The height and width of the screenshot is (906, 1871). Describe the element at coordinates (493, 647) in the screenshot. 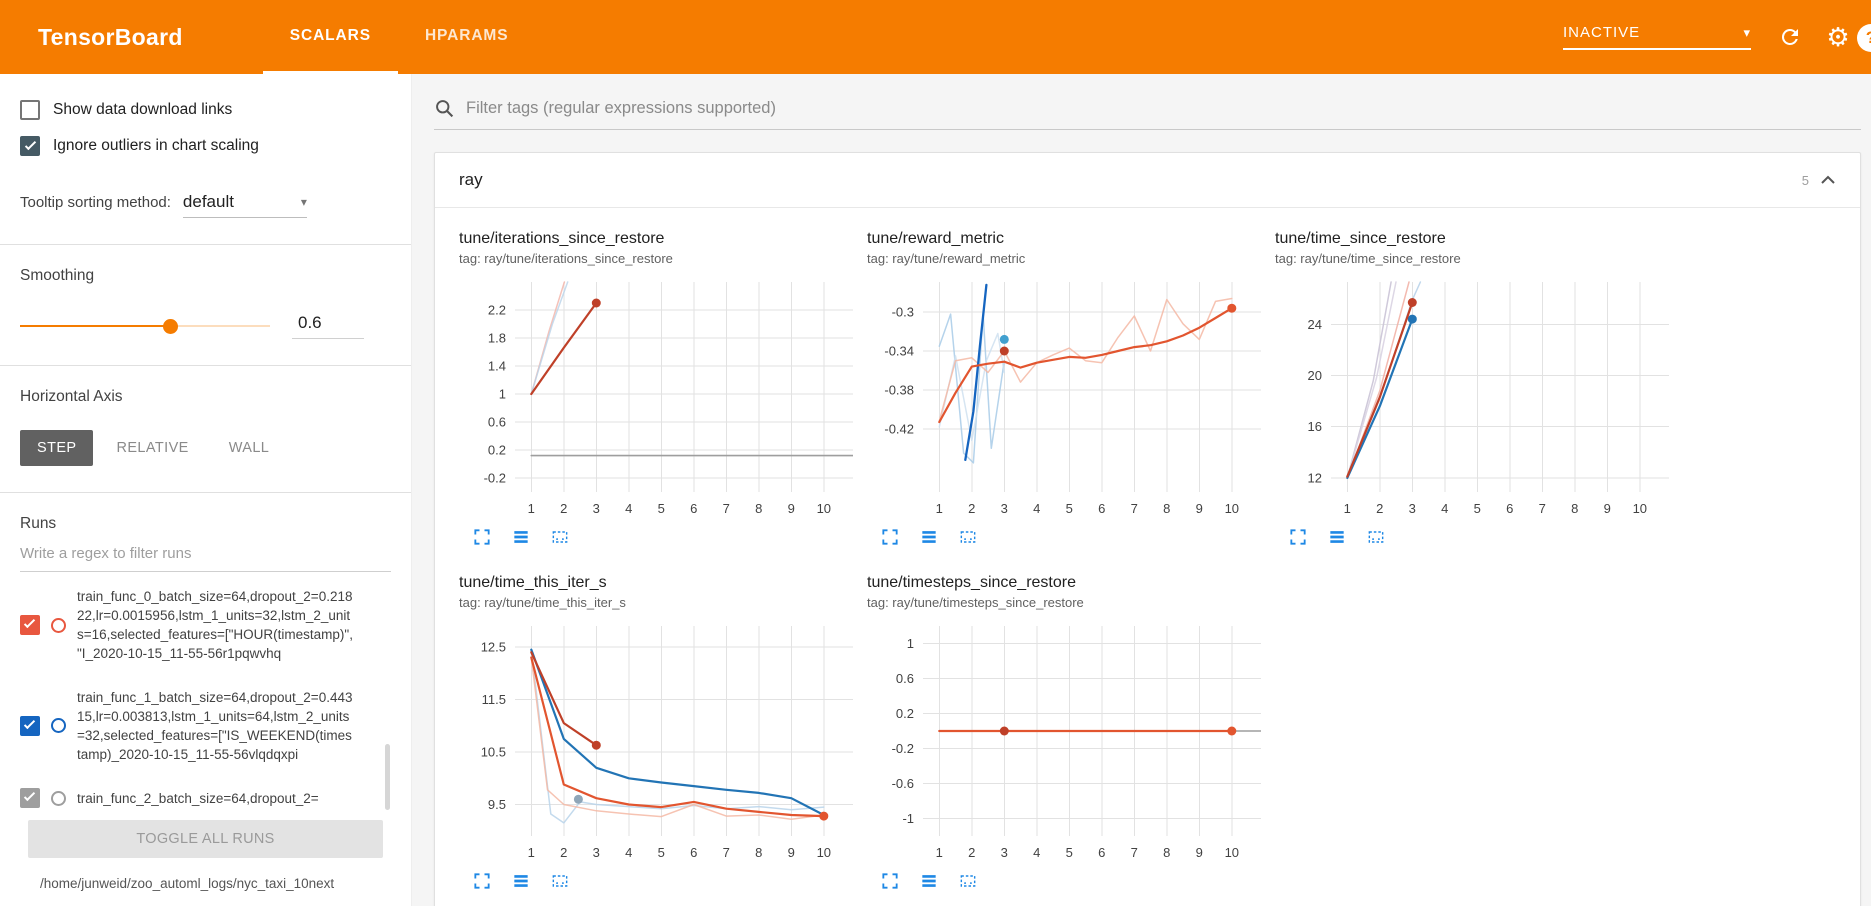

I see `svg-text: 12.5` at that location.